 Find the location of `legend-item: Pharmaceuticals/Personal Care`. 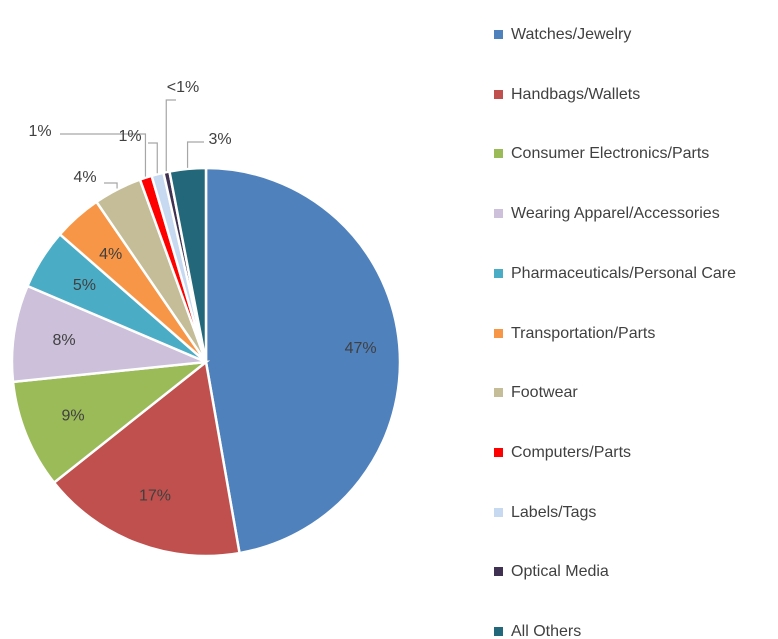

legend-item: Pharmaceuticals/Personal Care is located at coordinates (629, 273).